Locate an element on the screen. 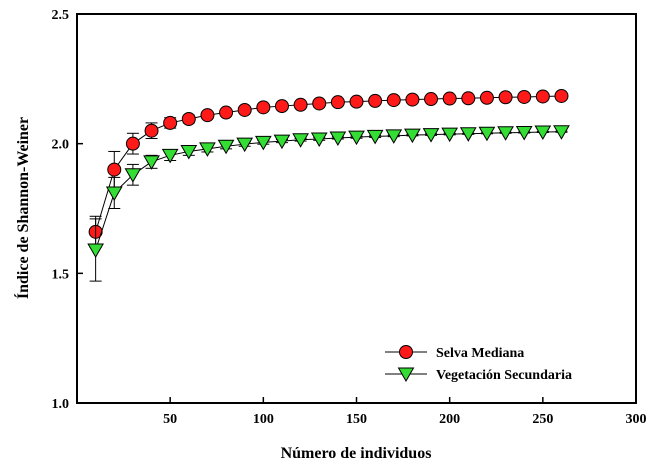  x-axis-title: Número de individuos is located at coordinates (356, 453).